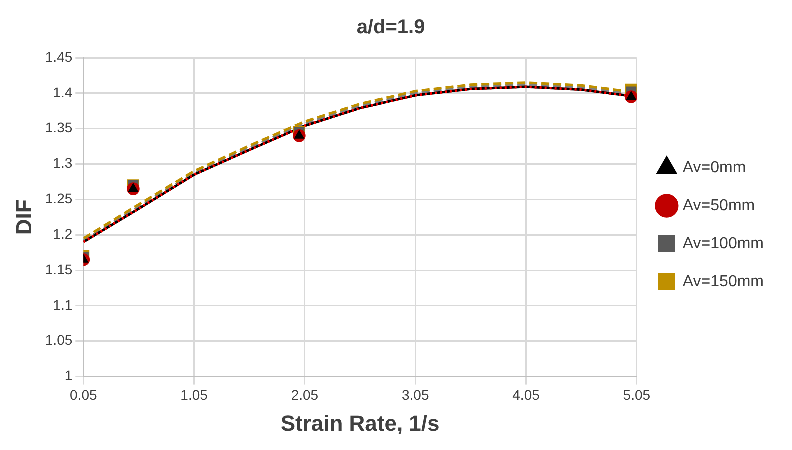 Image resolution: width=792 pixels, height=450 pixels. What do you see at coordinates (526, 395) in the screenshot?
I see `x-tick-label: 4.05` at bounding box center [526, 395].